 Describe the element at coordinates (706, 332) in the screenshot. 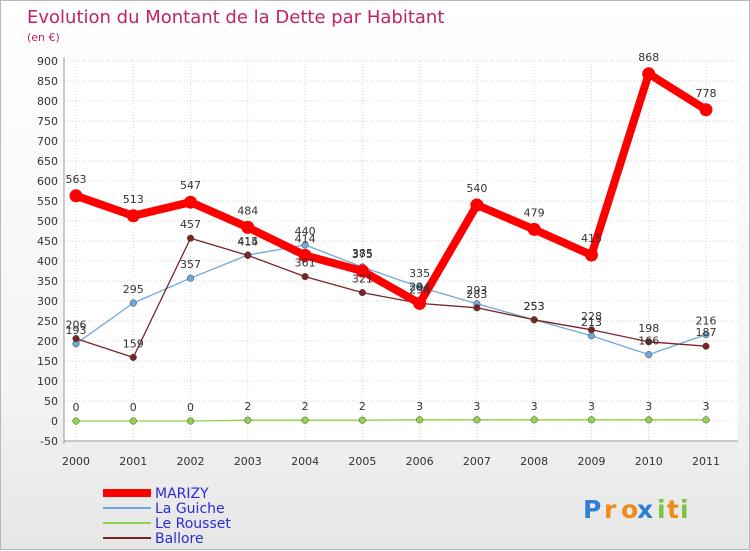

I see `data-label: 187` at that location.